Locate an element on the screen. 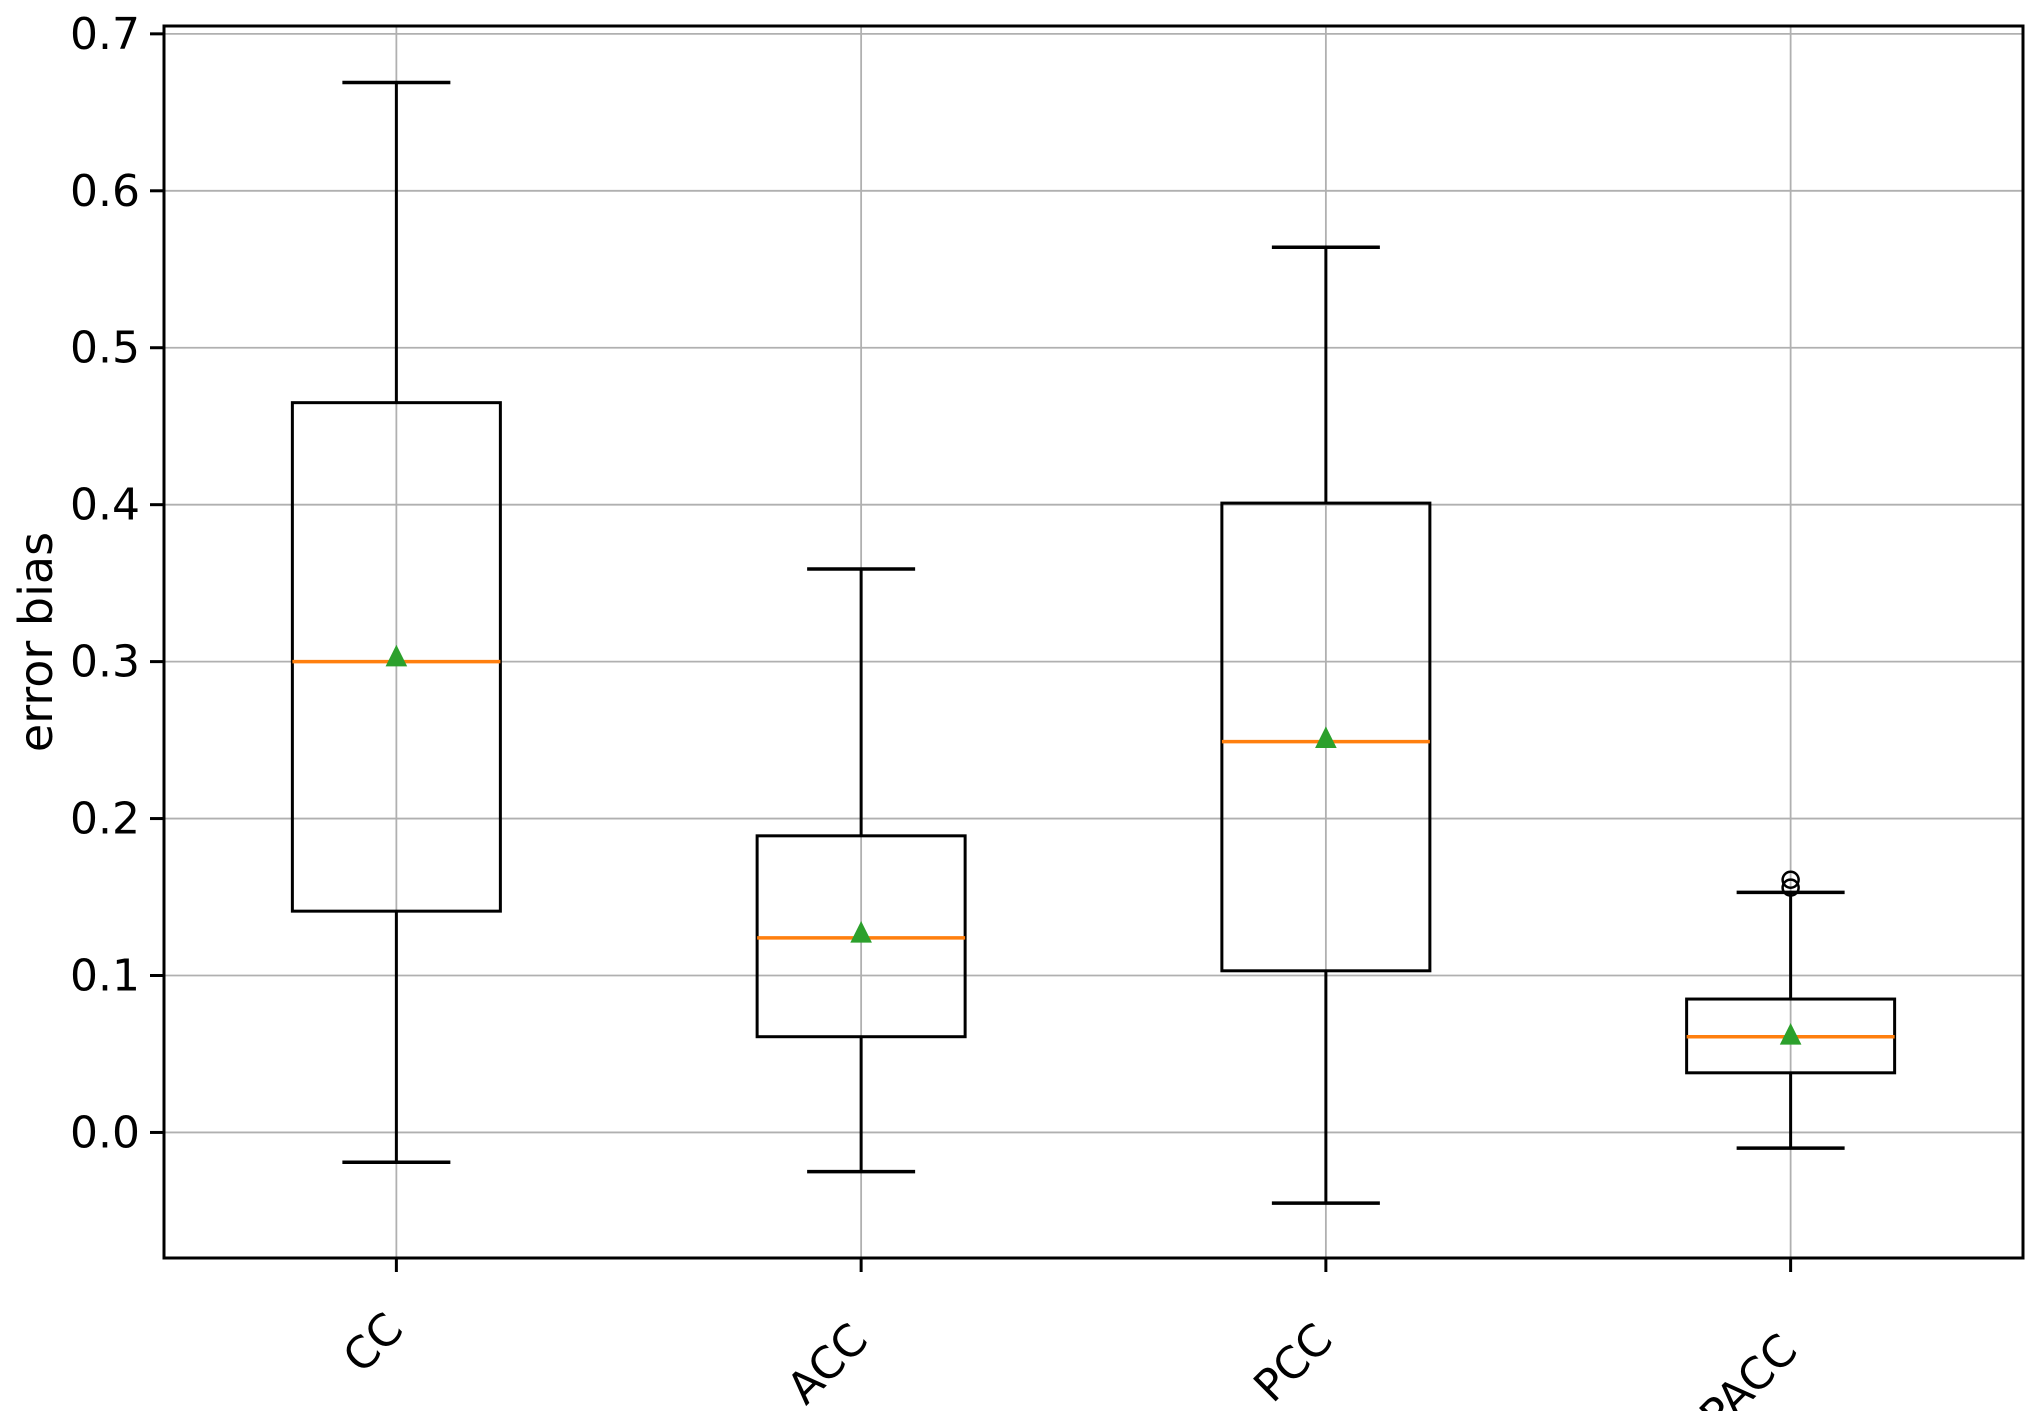 The width and height of the screenshot is (2044, 1411). x-tick-label: PCC is located at coordinates (1293, 1362).